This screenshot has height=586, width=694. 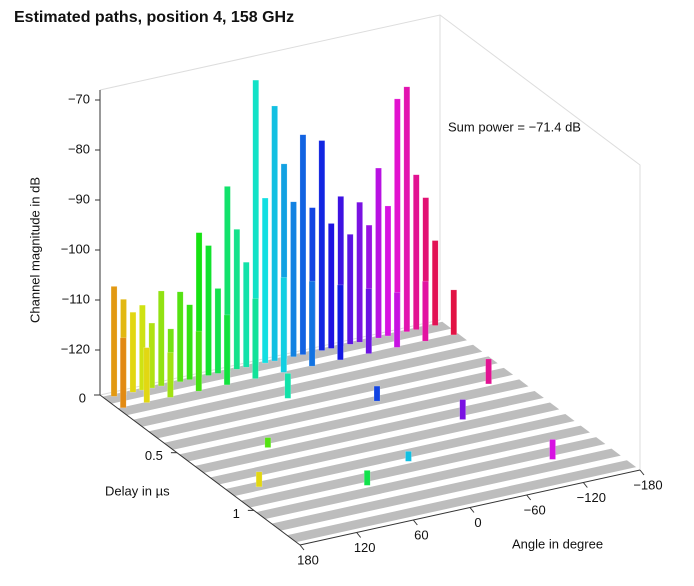 I want to click on z-tick-label: −70, so click(x=79, y=98).